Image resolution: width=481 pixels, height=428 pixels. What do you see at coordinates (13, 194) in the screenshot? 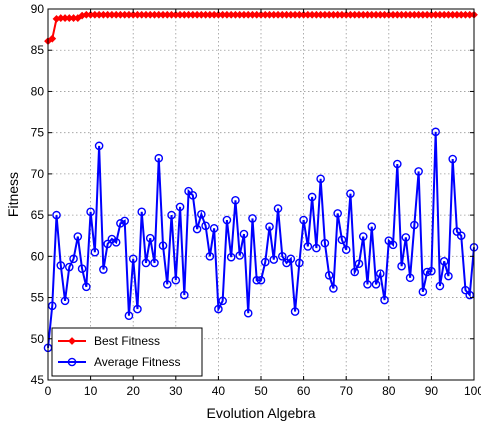
I see `y-axis-label: Fitness` at bounding box center [13, 194].